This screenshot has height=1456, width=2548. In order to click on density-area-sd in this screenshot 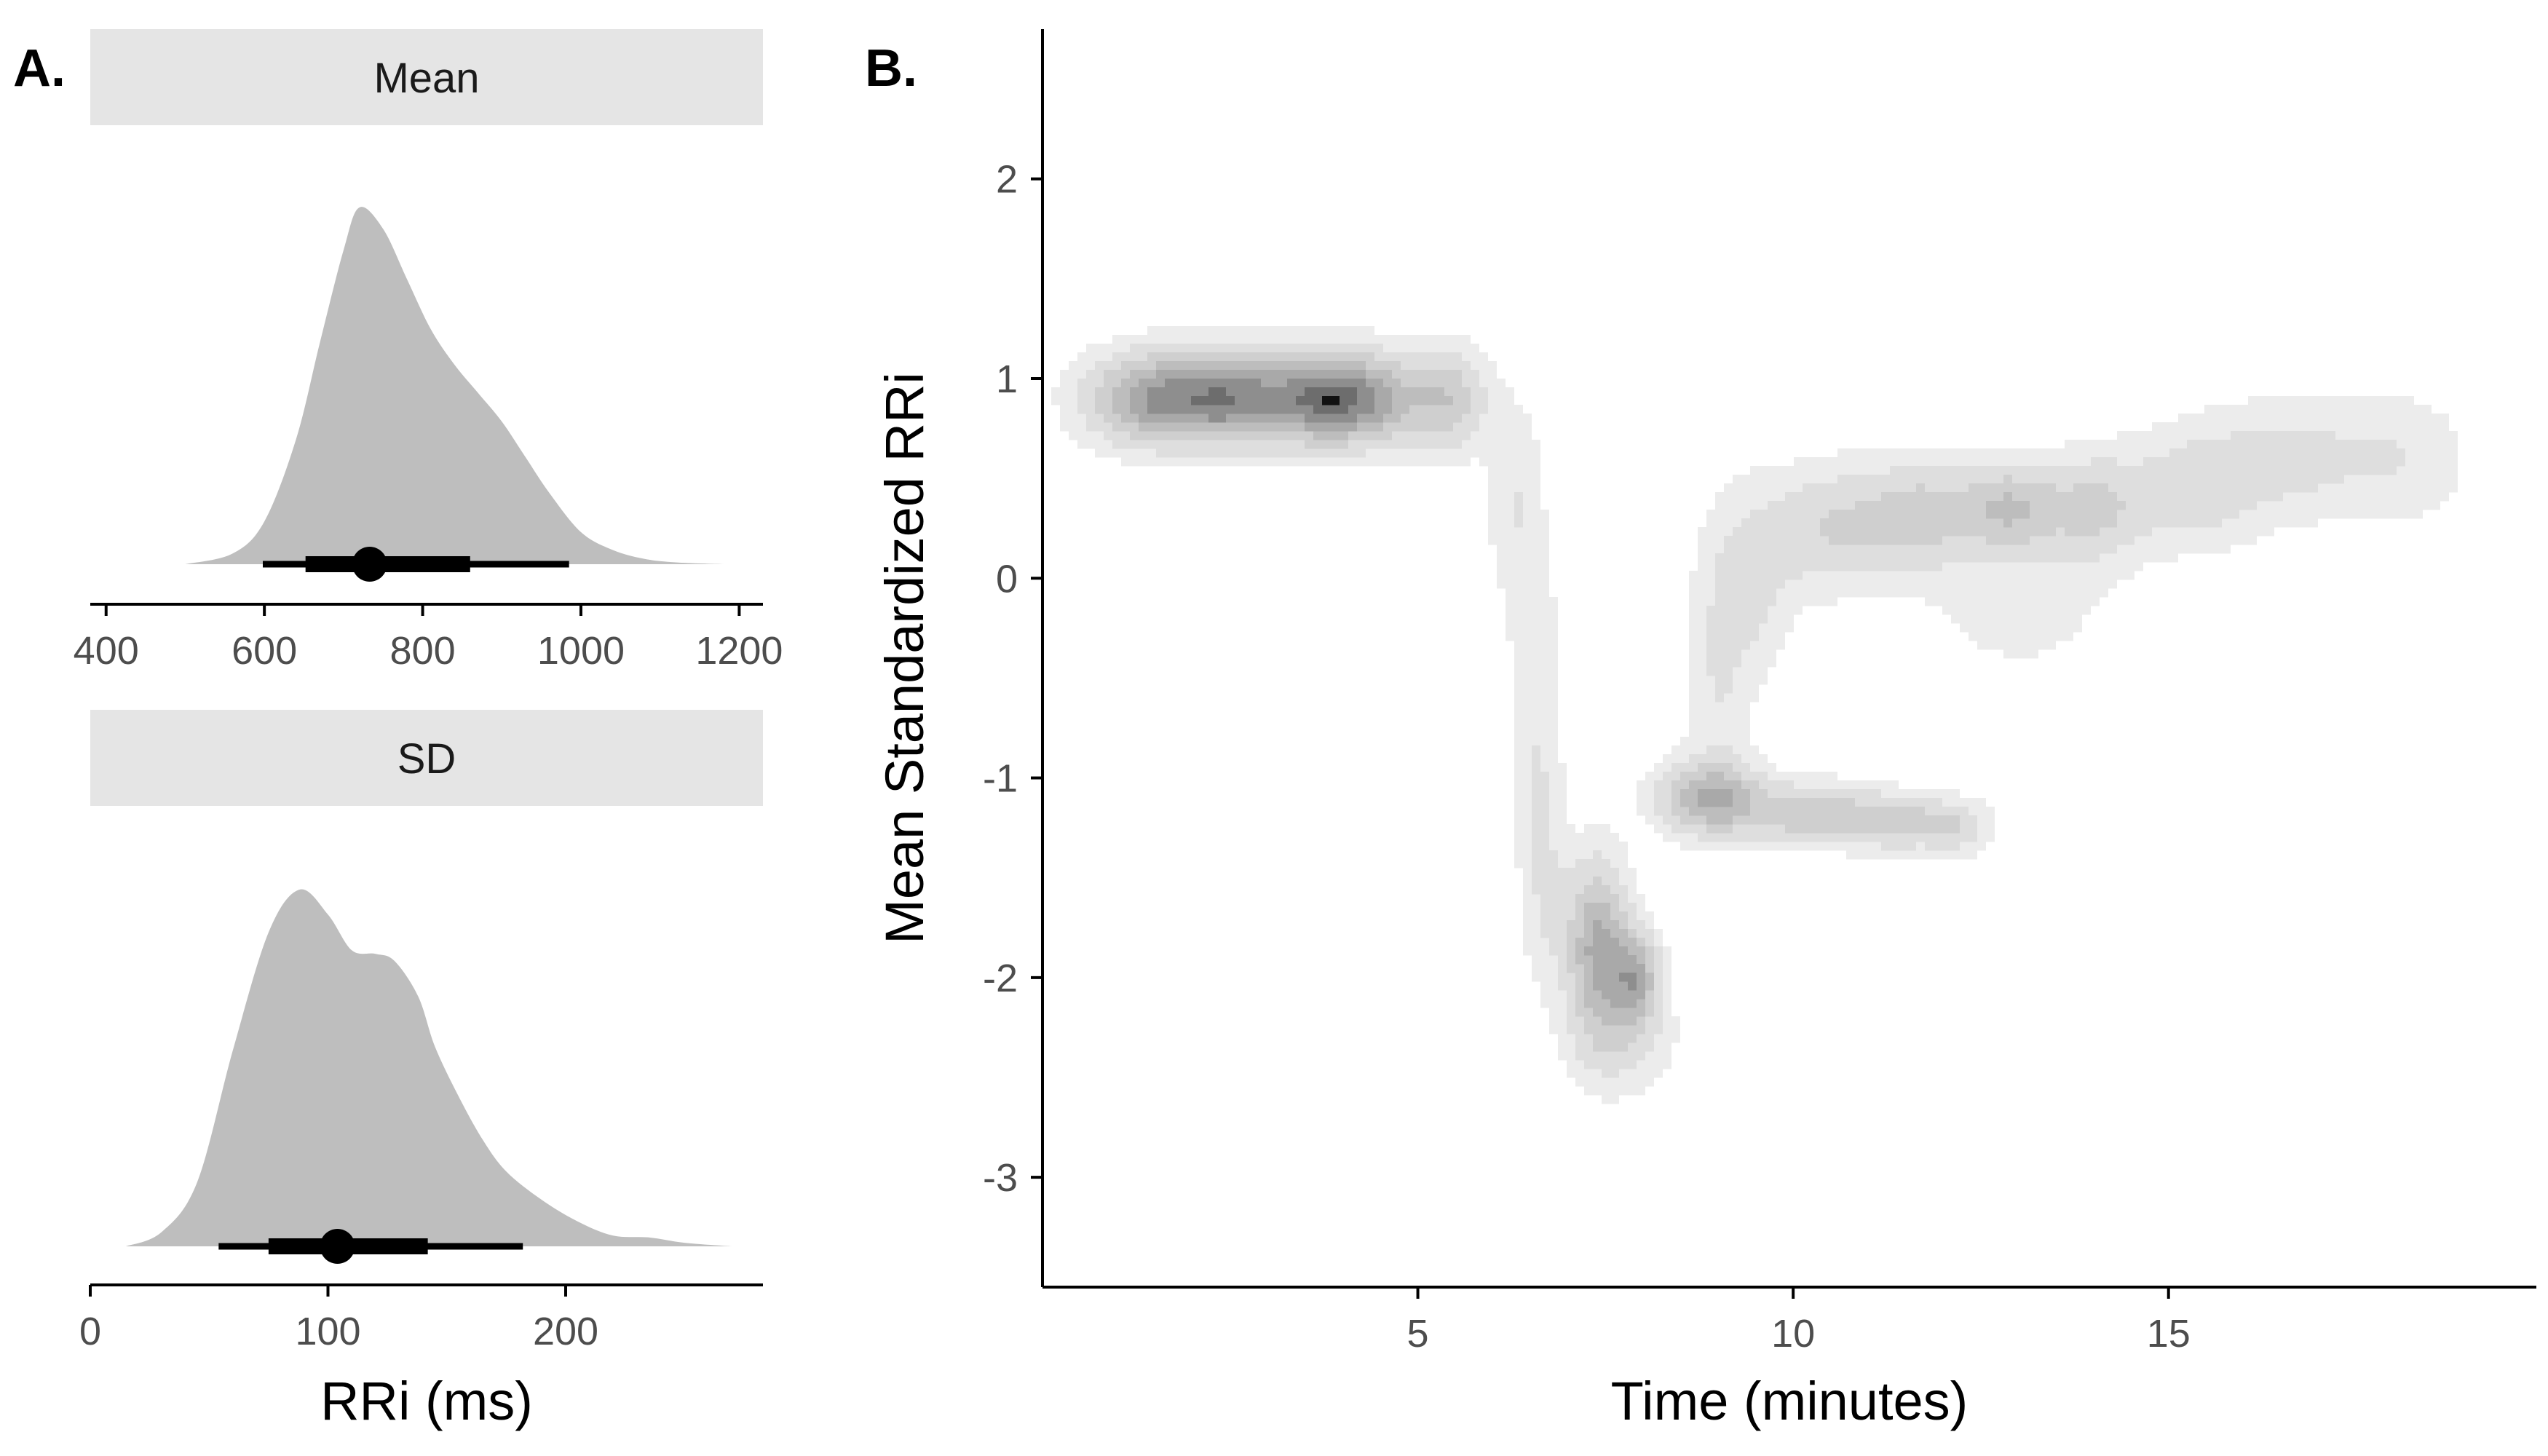, I will do `click(428, 1067)`.